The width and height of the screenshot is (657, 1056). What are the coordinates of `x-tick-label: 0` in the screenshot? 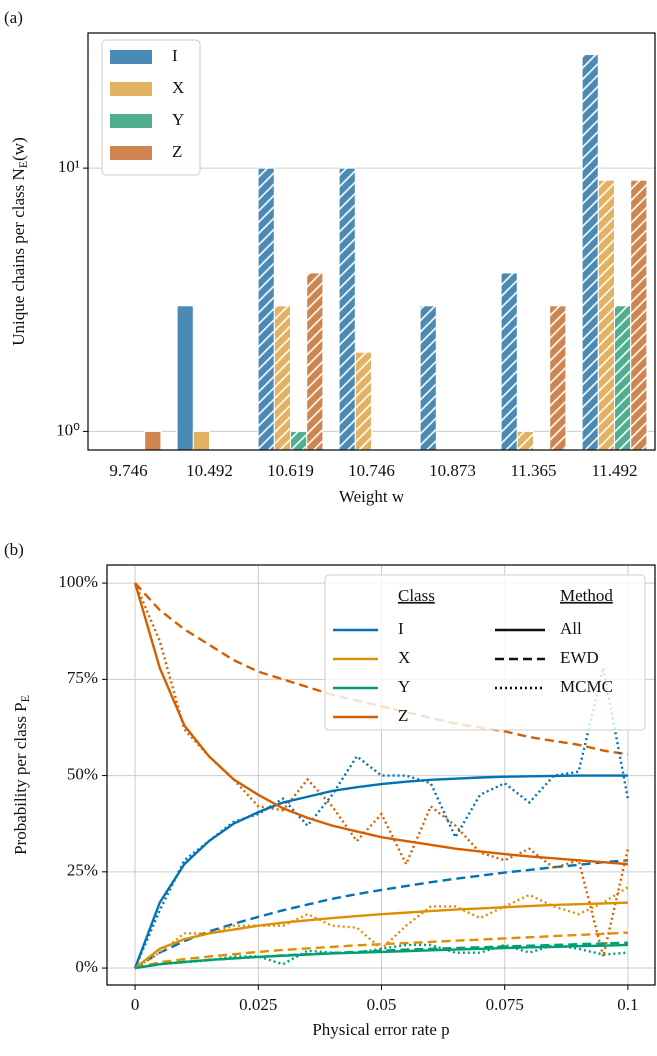 It's located at (135, 1004).